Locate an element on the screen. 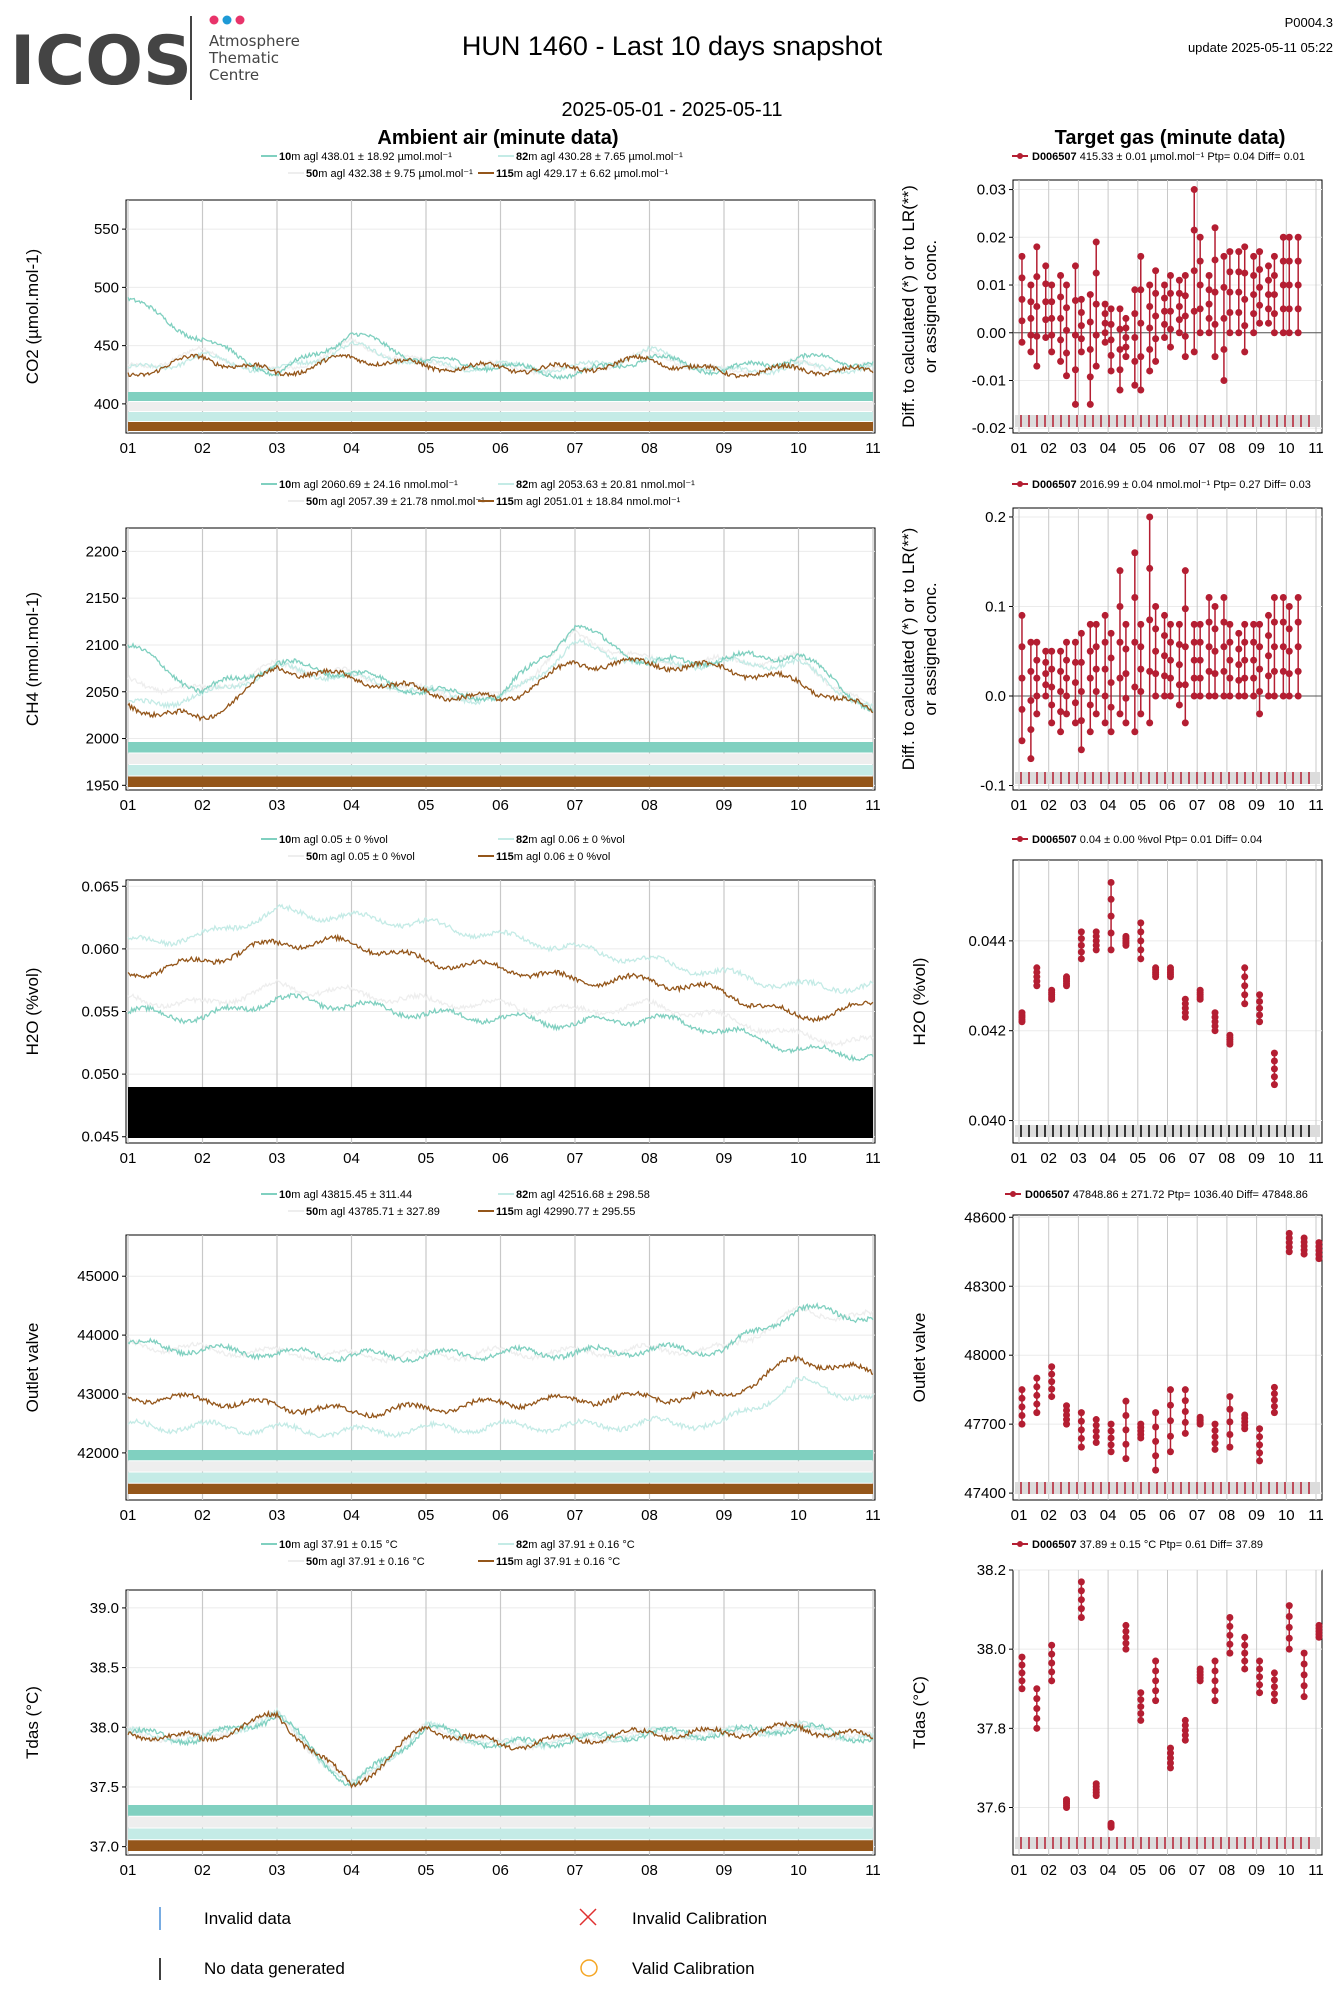 This screenshot has height=2000, width=1340. target-ytick-label: -0.01 is located at coordinates (989, 380).